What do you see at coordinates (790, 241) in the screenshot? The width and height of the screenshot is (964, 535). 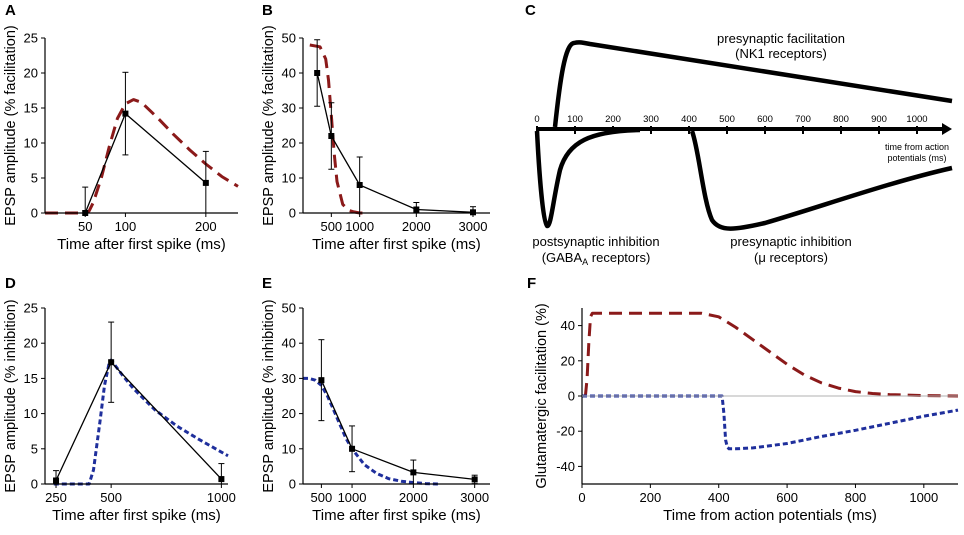 I see `panel-c-presynaptic-inhibition-label-1: presynaptic inhibition` at bounding box center [790, 241].